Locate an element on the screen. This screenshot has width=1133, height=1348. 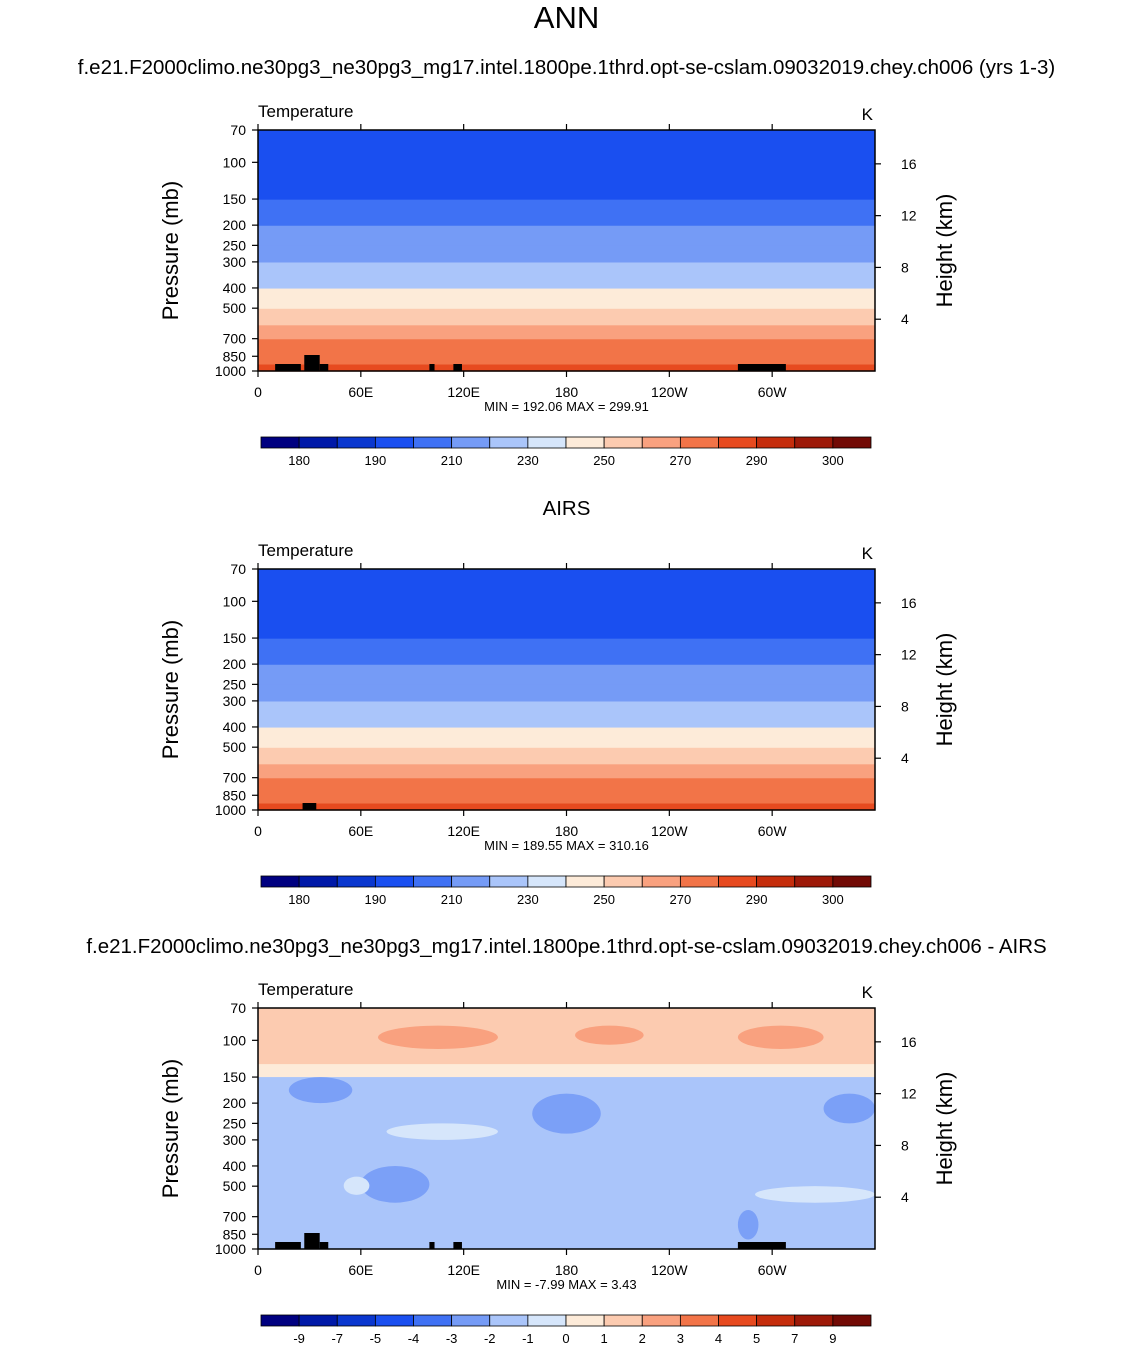
colorbar-label: 1 is located at coordinates (604, 1338).